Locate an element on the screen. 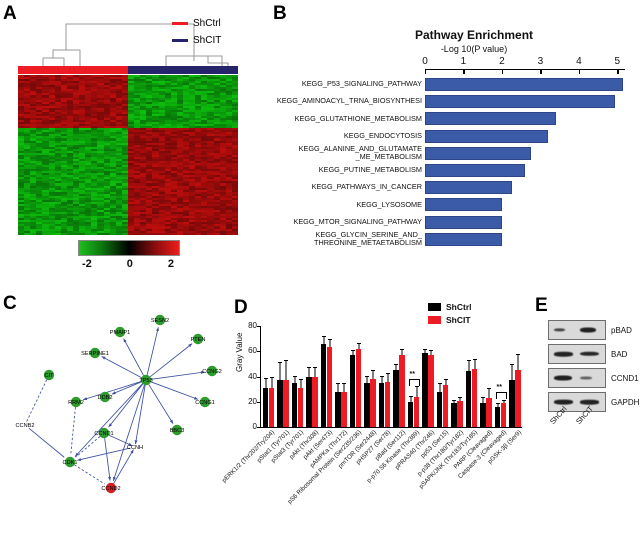  pathway-row: KEGG_PATHWAYS_IN_CANCER is located at coordinates (454, 188).